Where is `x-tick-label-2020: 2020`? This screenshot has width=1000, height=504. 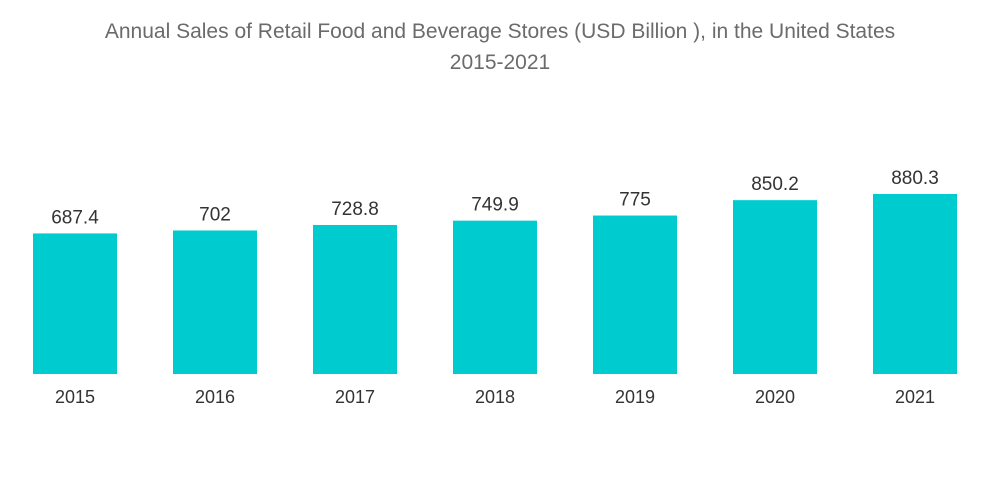 x-tick-label-2020: 2020 is located at coordinates (775, 397).